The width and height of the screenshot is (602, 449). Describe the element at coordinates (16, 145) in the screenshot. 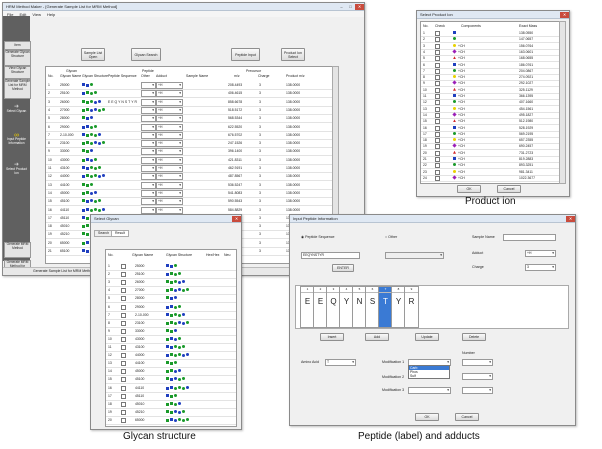

I see `sidebar-item-input-peptide: ∞ Input Peptide Information` at that location.